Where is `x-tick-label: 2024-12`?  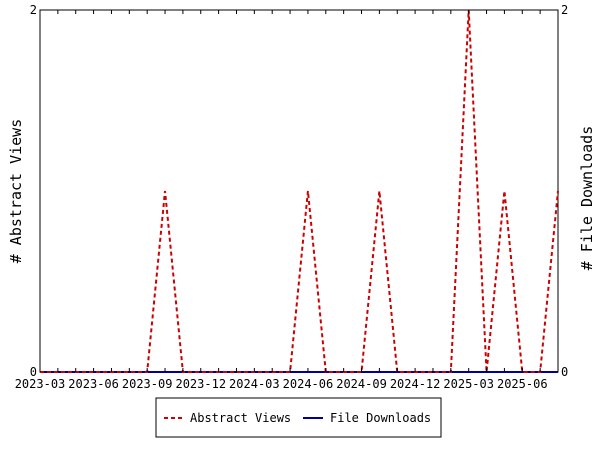 x-tick-label: 2024-12 is located at coordinates (415, 384).